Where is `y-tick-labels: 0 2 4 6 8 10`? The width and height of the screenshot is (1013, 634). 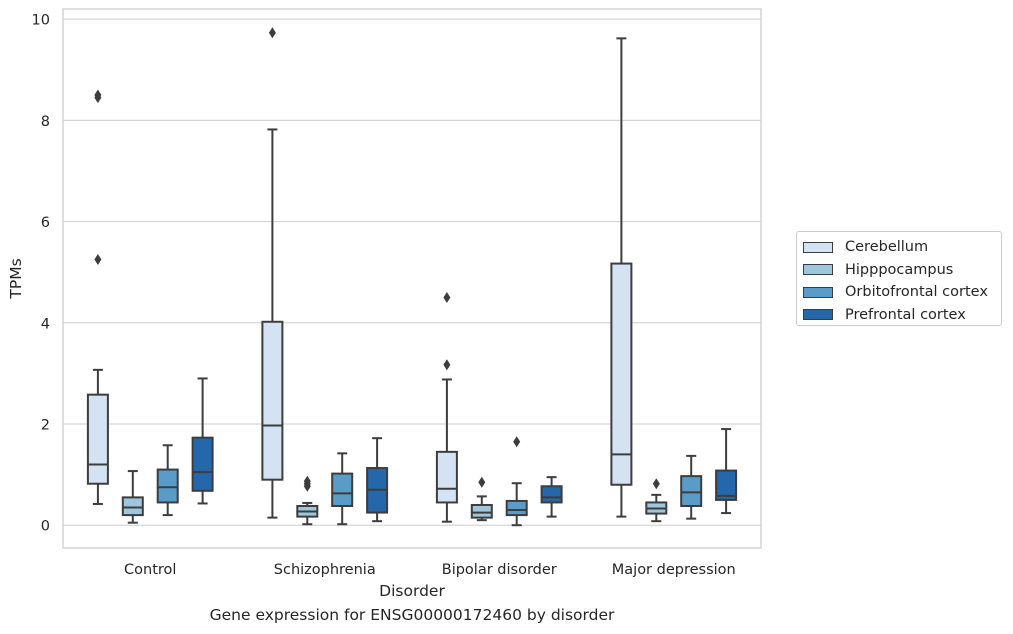
y-tick-labels: 0 2 4 6 8 10 is located at coordinates (41, 274).